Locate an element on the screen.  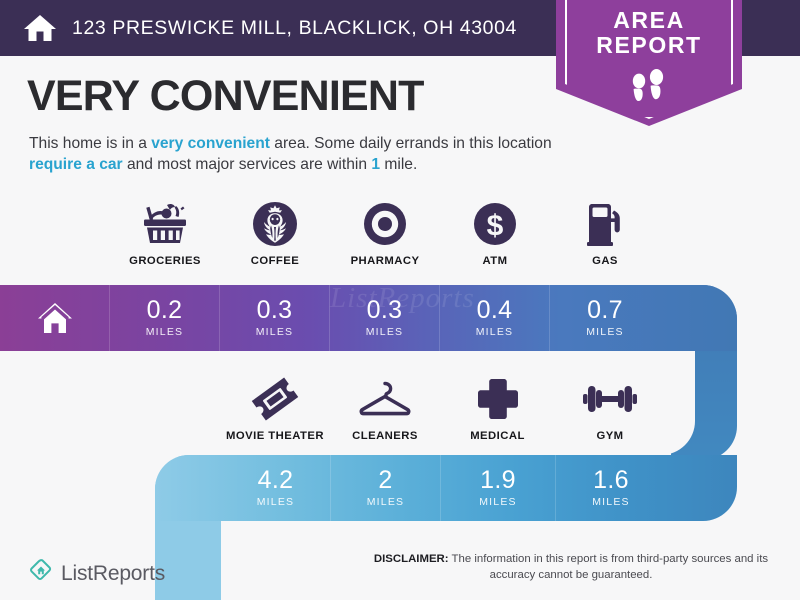
subtitle-part-1: This home is in a is located at coordinates (90, 143).